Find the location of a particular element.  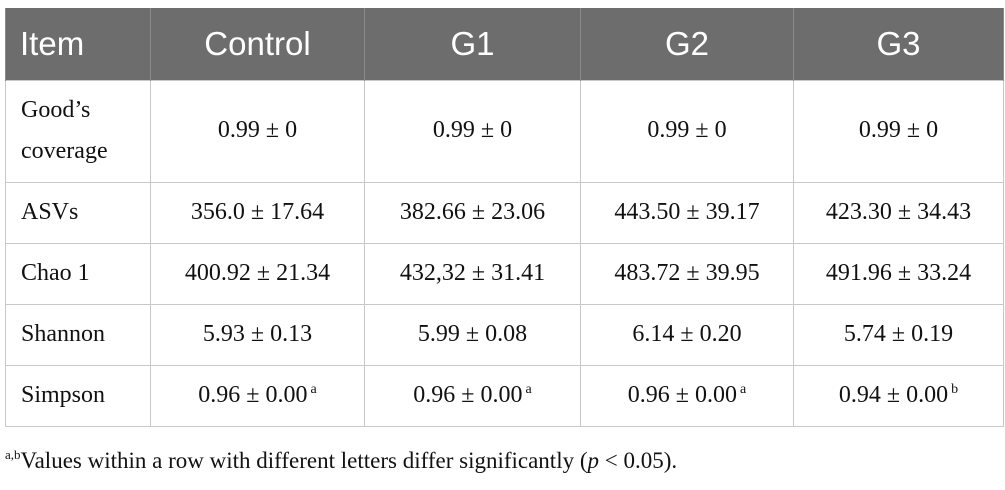

footnote-p-symbol: p is located at coordinates (593, 460).